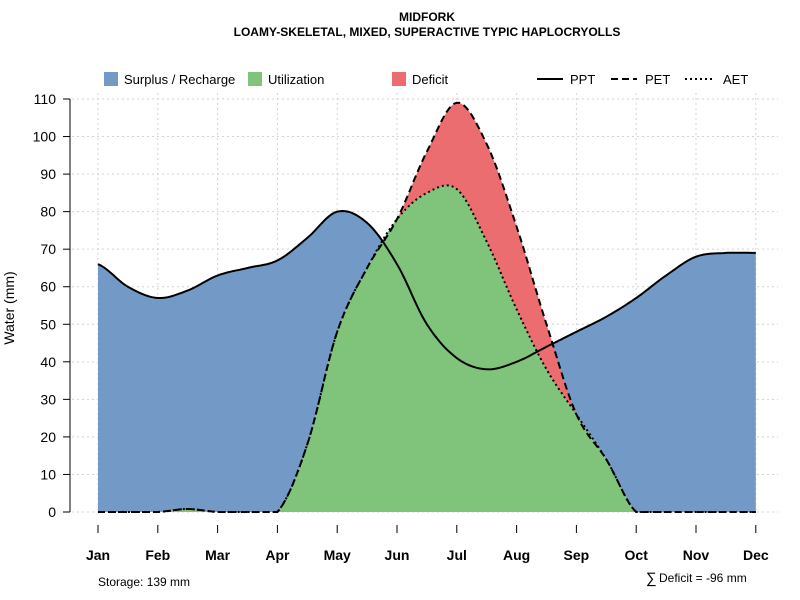  Describe the element at coordinates (277, 555) in the screenshot. I see `x-tick-label-apr: Apr` at that location.